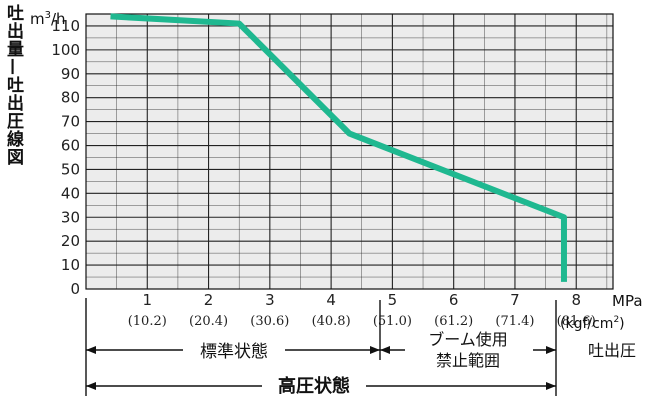 The image size is (658, 406). What do you see at coordinates (70, 193) in the screenshot?
I see `y-tick-label: 40` at bounding box center [70, 193].